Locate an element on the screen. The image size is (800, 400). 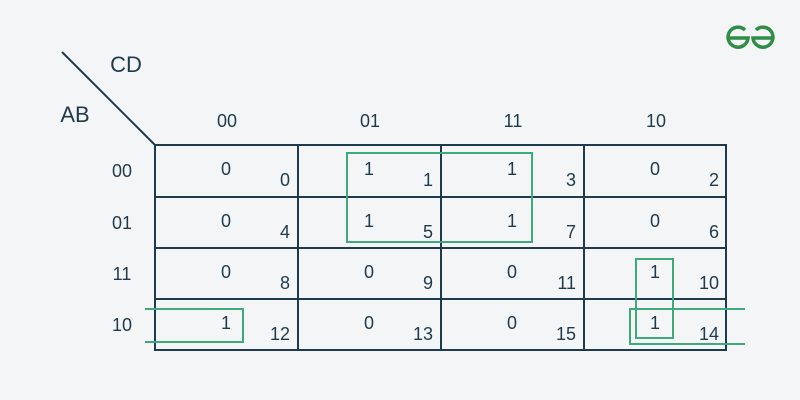
cell-index: 3 is located at coordinates (571, 180).